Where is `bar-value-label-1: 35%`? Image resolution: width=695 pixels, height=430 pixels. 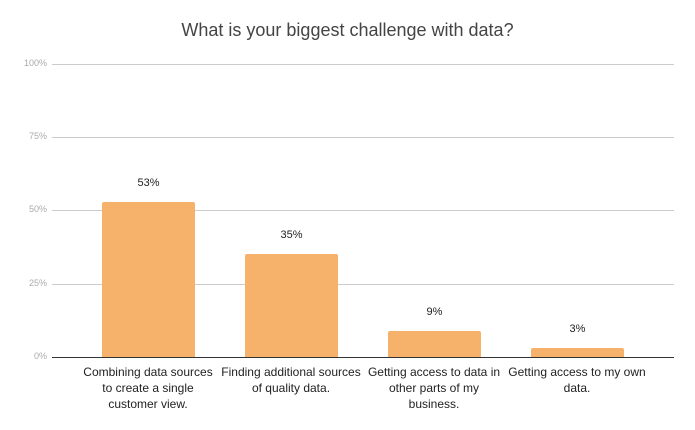
bar-value-label-1: 35% is located at coordinates (291, 235).